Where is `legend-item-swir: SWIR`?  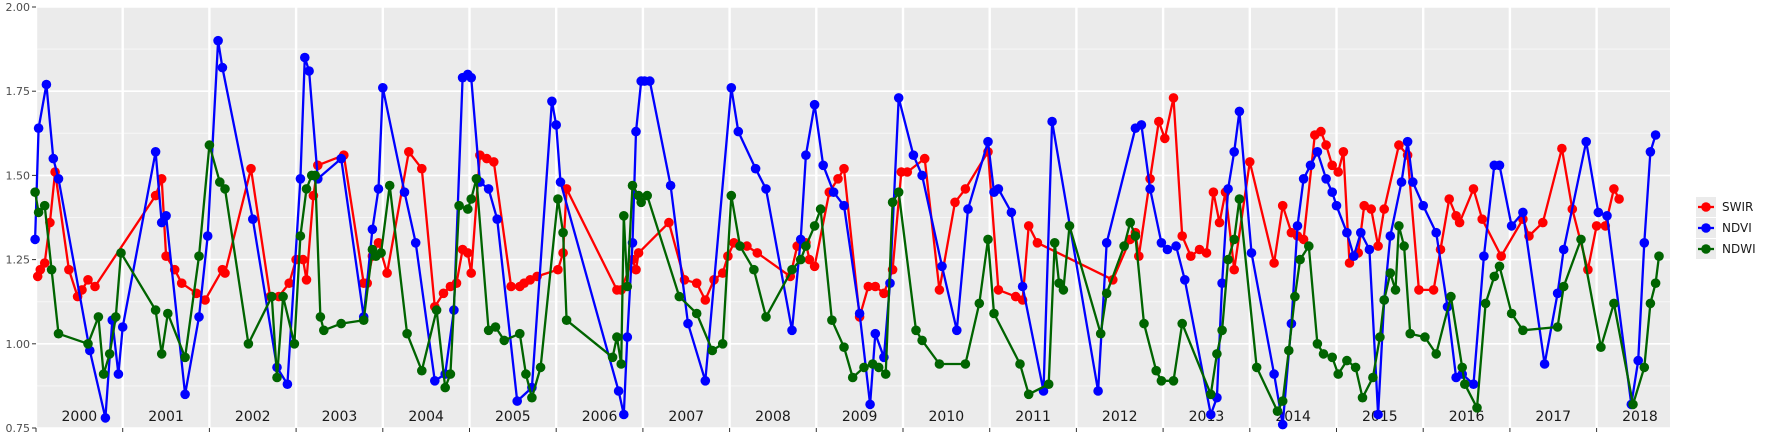
legend-item-swir: SWIR is located at coordinates (1724, 207).